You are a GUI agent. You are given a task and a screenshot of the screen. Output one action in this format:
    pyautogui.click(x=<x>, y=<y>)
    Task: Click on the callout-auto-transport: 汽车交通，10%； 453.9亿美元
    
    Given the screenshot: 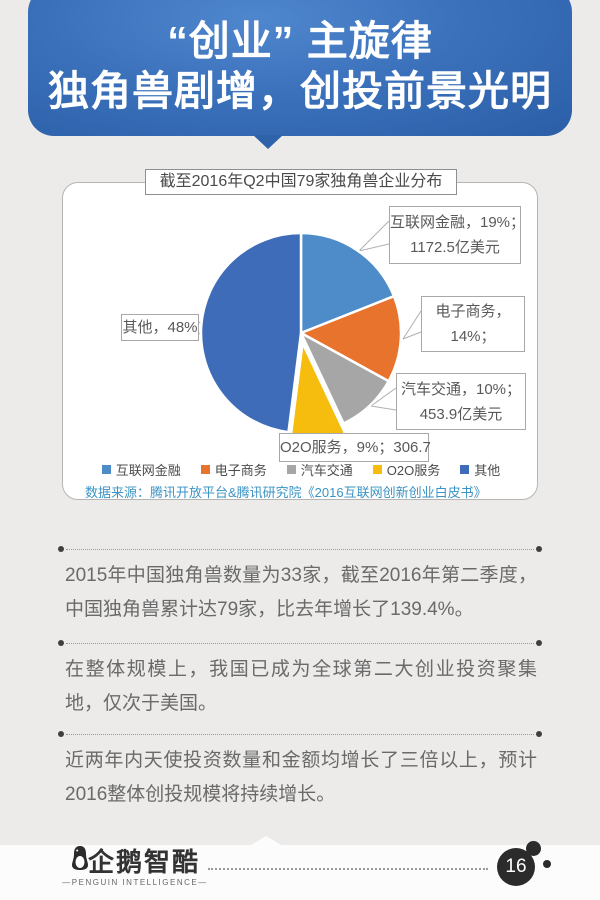 What is the action you would take?
    pyautogui.click(x=461, y=401)
    